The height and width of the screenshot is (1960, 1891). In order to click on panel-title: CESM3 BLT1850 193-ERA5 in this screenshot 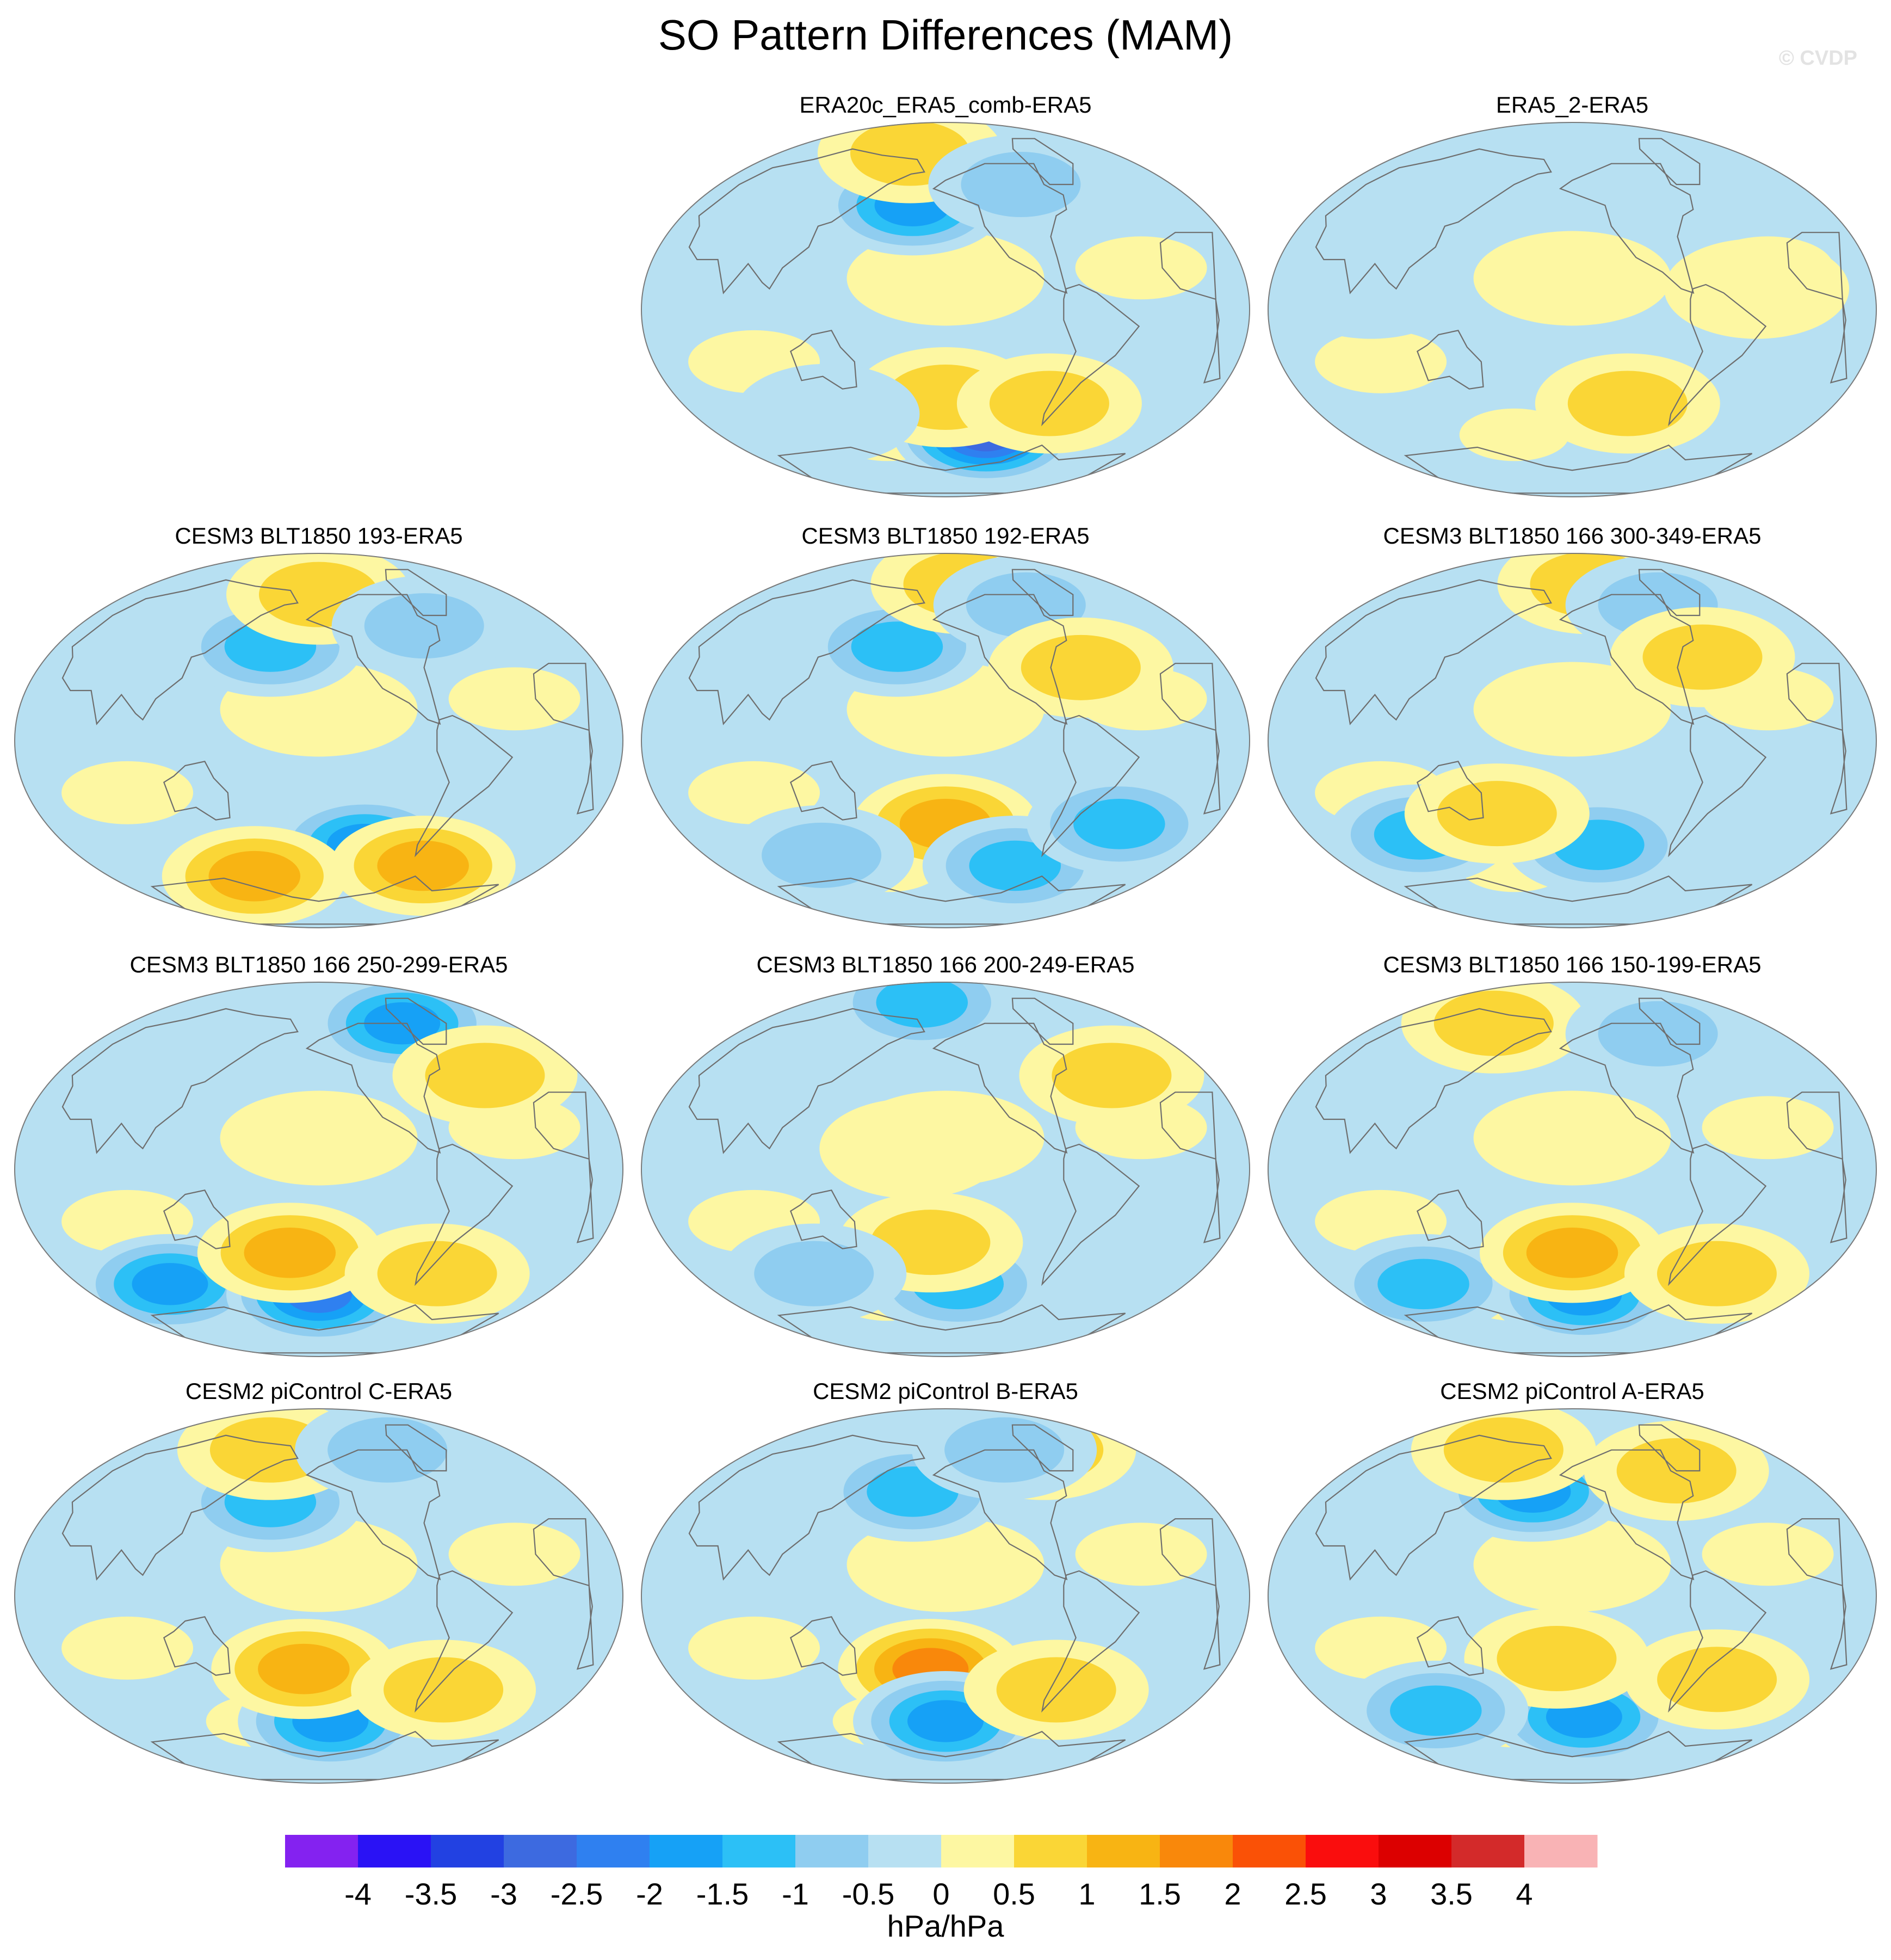, I will do `click(319, 535)`.